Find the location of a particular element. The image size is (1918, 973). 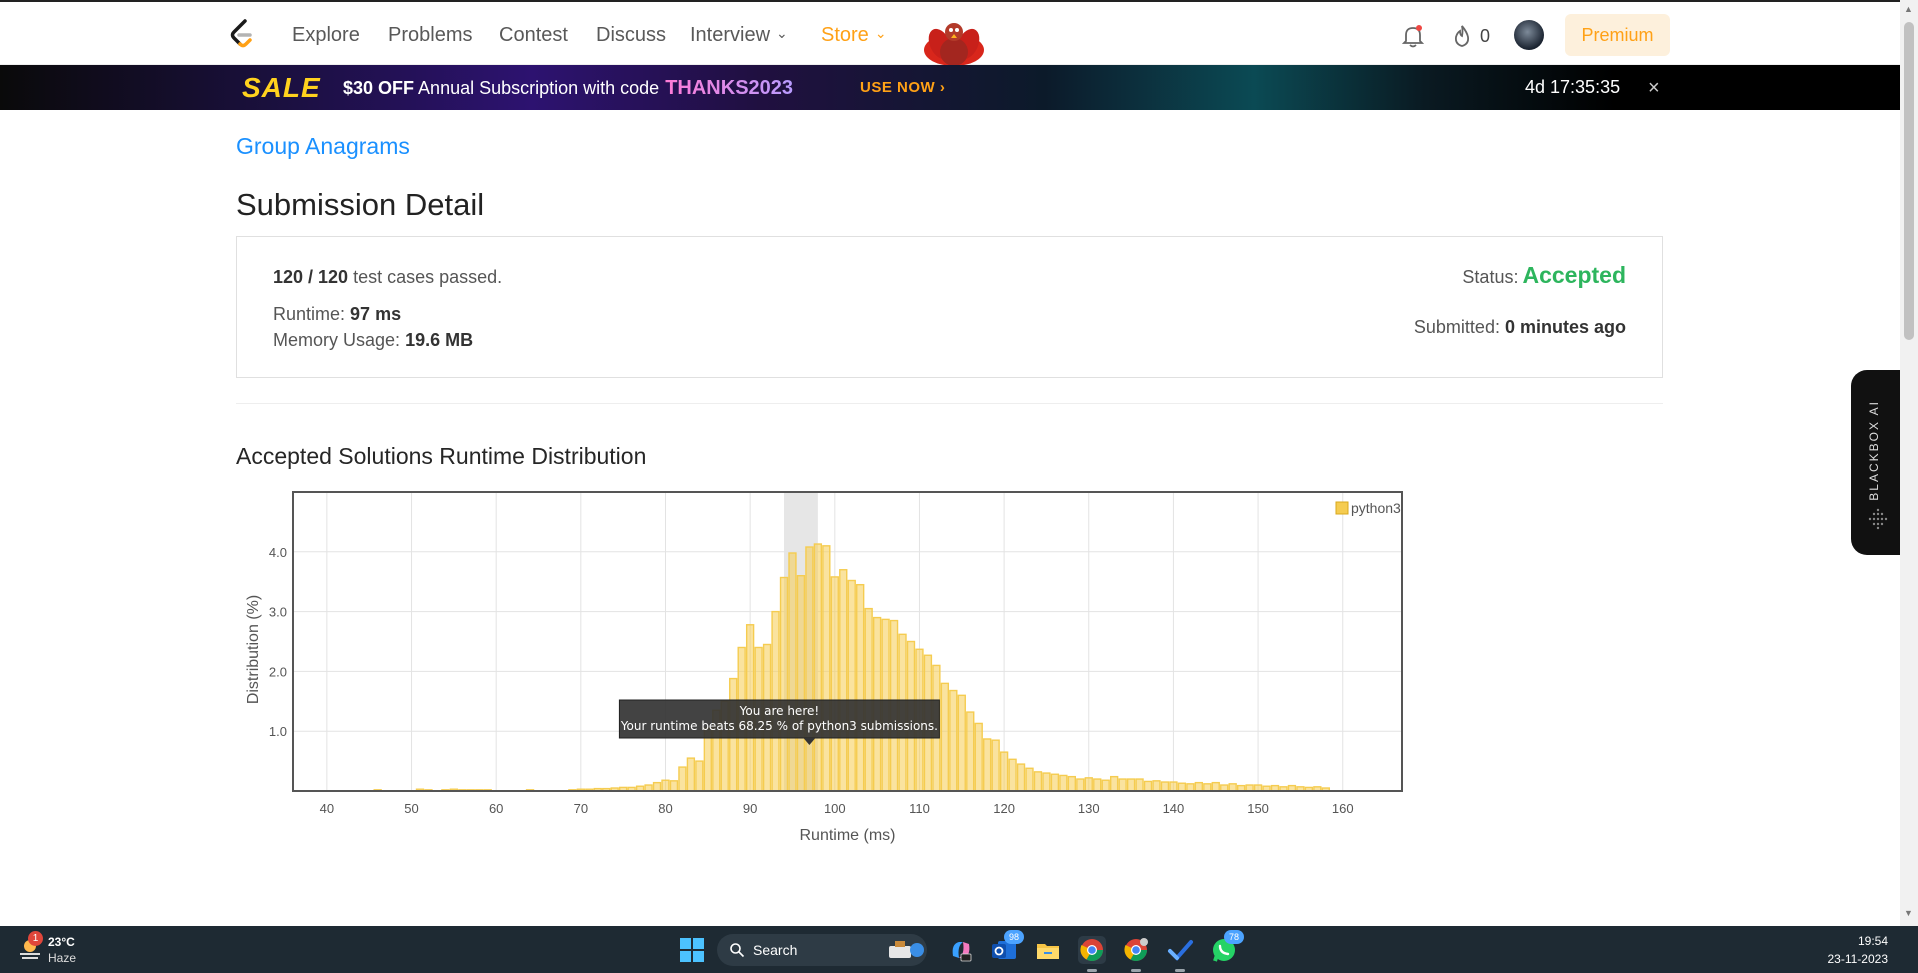

clock-time: 19:54 is located at coordinates (1872, 941).